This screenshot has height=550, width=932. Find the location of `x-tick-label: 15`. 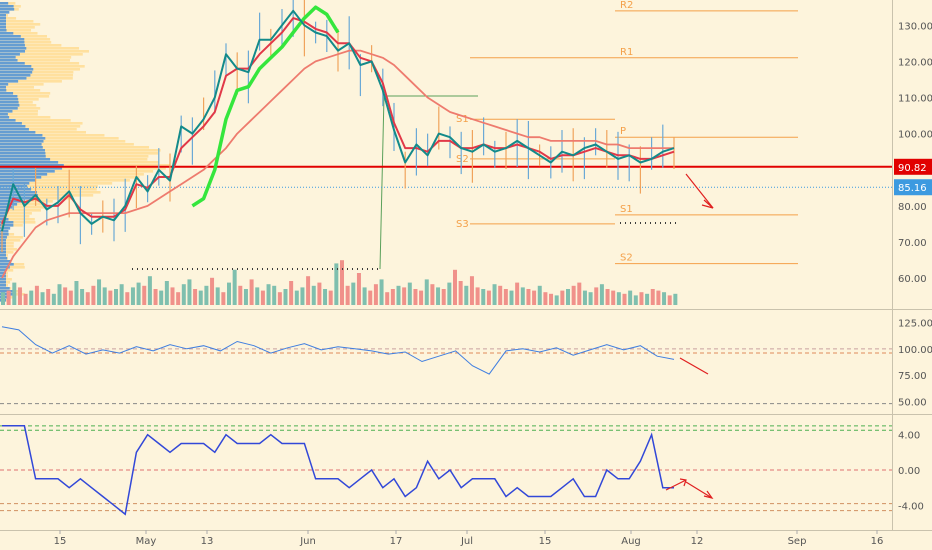

x-tick-label: 15 is located at coordinates (545, 541).